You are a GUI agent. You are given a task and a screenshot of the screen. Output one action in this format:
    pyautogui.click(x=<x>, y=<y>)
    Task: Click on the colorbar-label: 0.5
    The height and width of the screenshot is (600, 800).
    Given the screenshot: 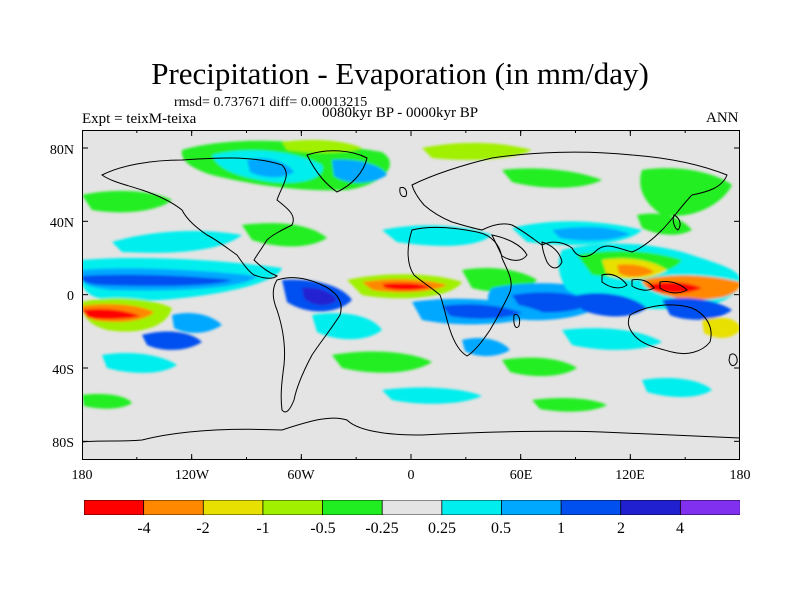 What is the action you would take?
    pyautogui.click(x=501, y=528)
    